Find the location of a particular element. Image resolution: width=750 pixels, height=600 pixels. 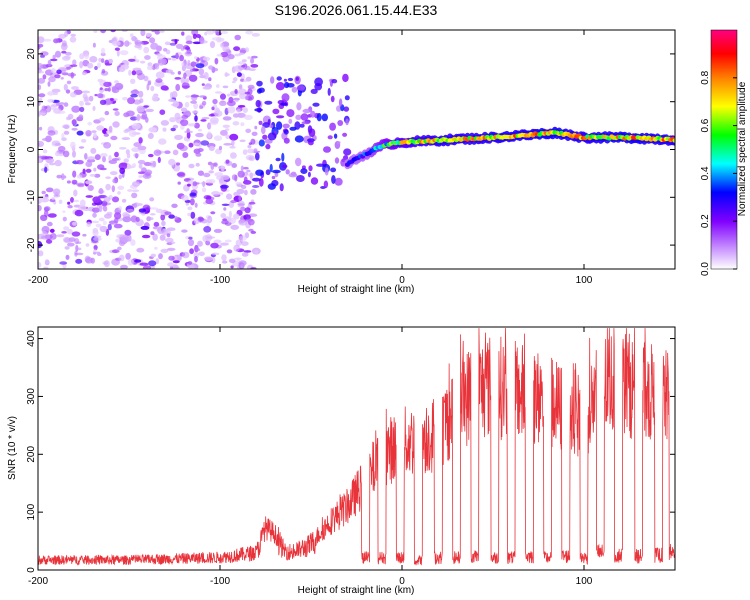

snr-y-axis-label: SNR (10 * v/v) is located at coordinates (12, 448).